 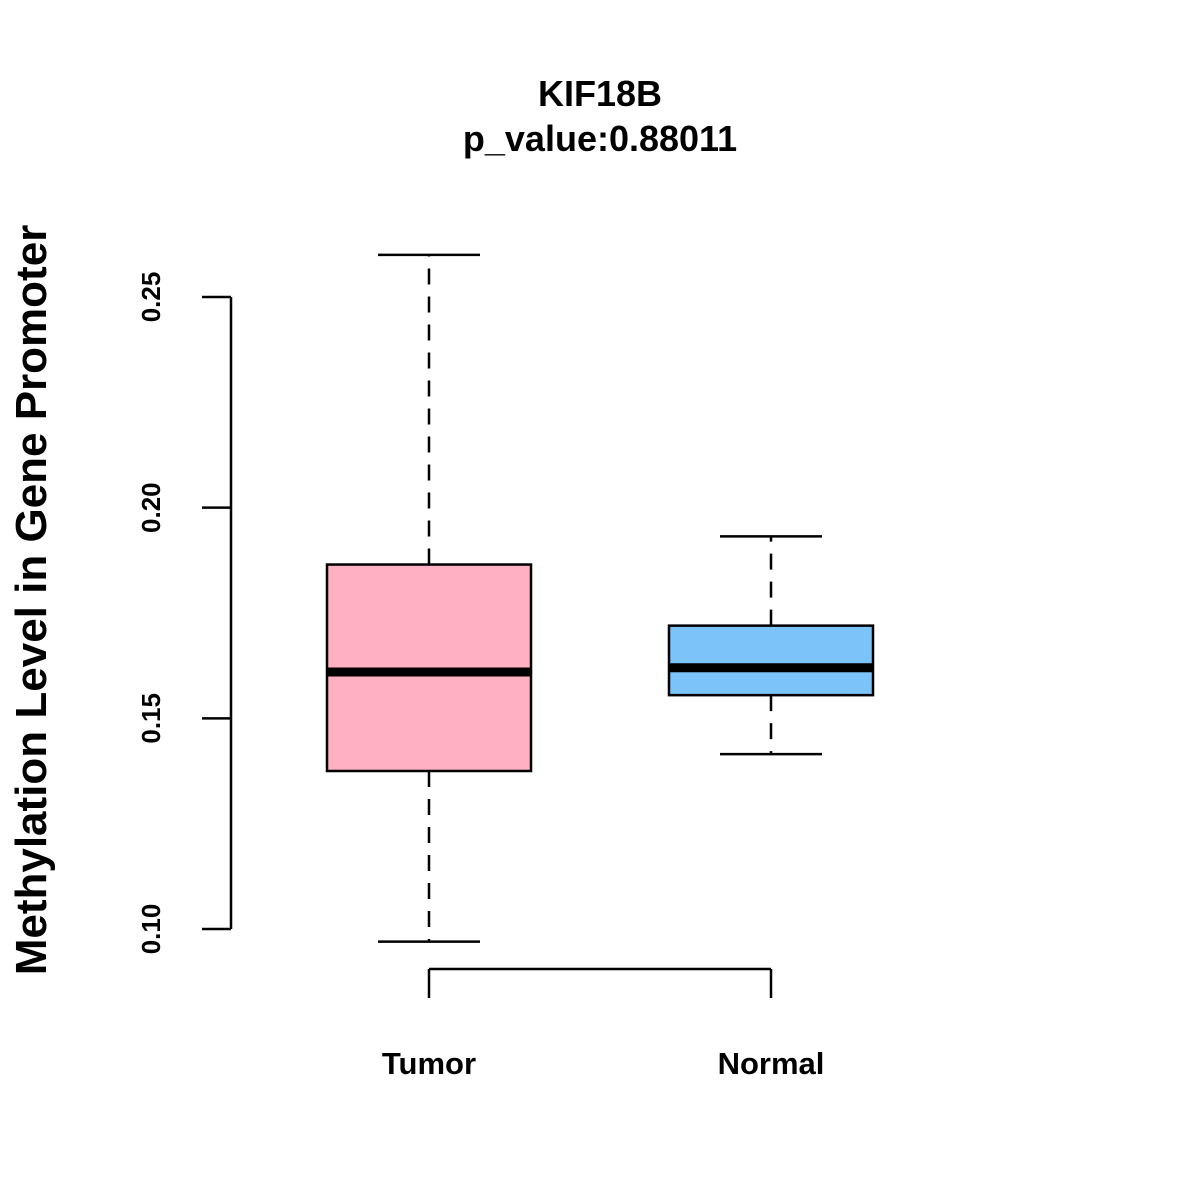 I want to click on y-axis: 0.10 0.15 0.20 0.25, so click(x=184, y=613).